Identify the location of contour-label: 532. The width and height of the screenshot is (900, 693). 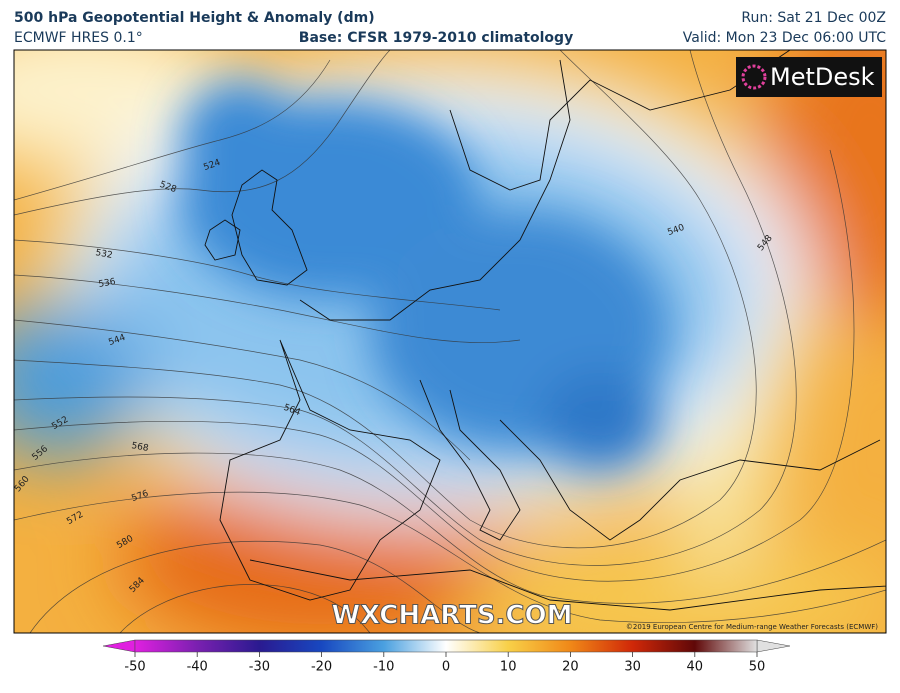
(104, 254).